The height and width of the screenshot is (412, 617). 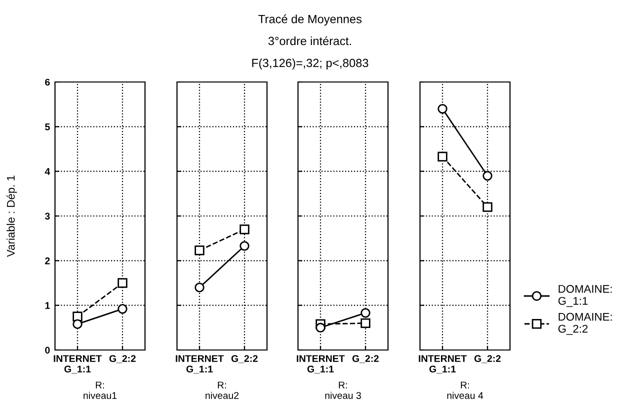 What do you see at coordinates (222, 390) in the screenshot?
I see `x-axis-title: R: niveau2` at bounding box center [222, 390].